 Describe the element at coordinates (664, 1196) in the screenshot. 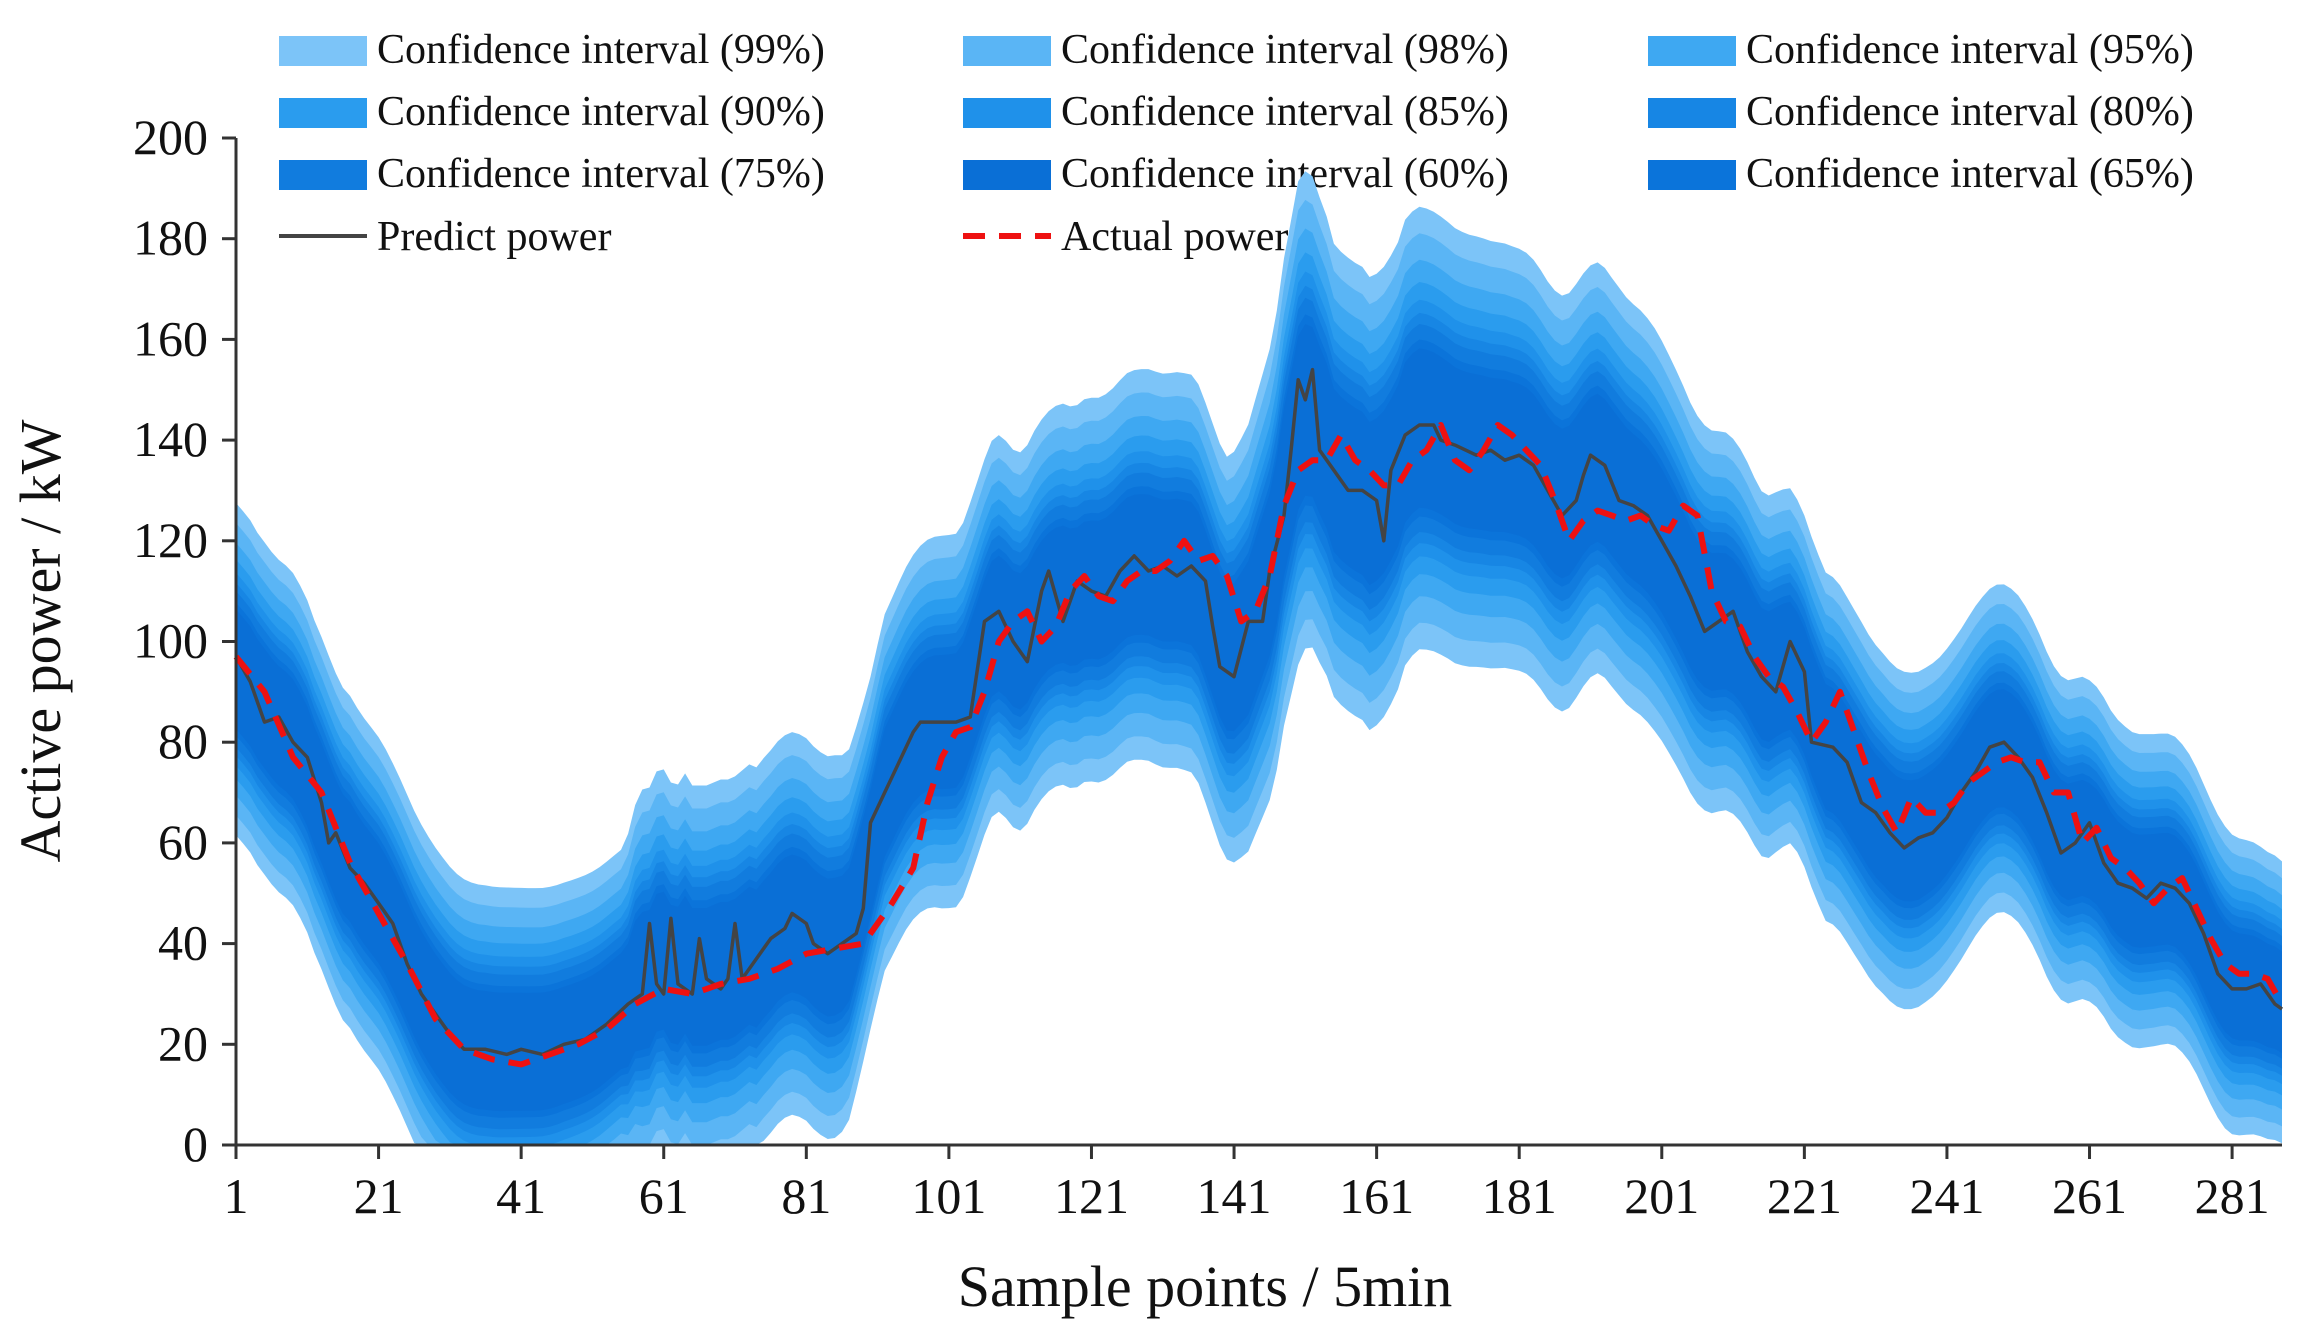

I see `x-tick-label: 61` at that location.